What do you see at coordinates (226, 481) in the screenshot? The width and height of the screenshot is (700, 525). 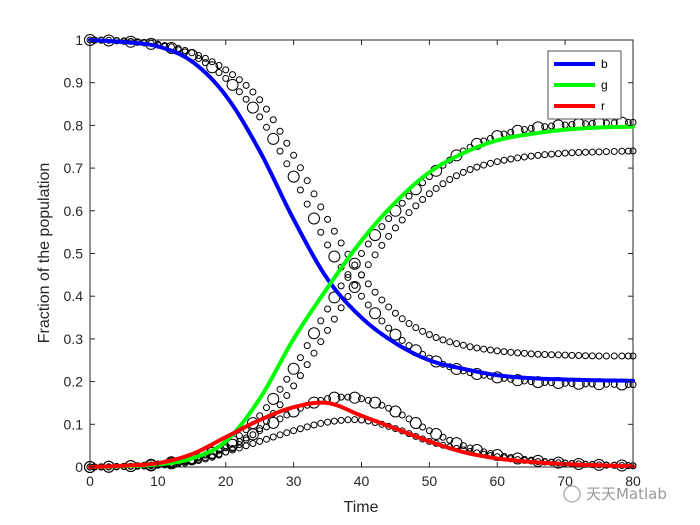 I see `x-tick-label: 20` at bounding box center [226, 481].